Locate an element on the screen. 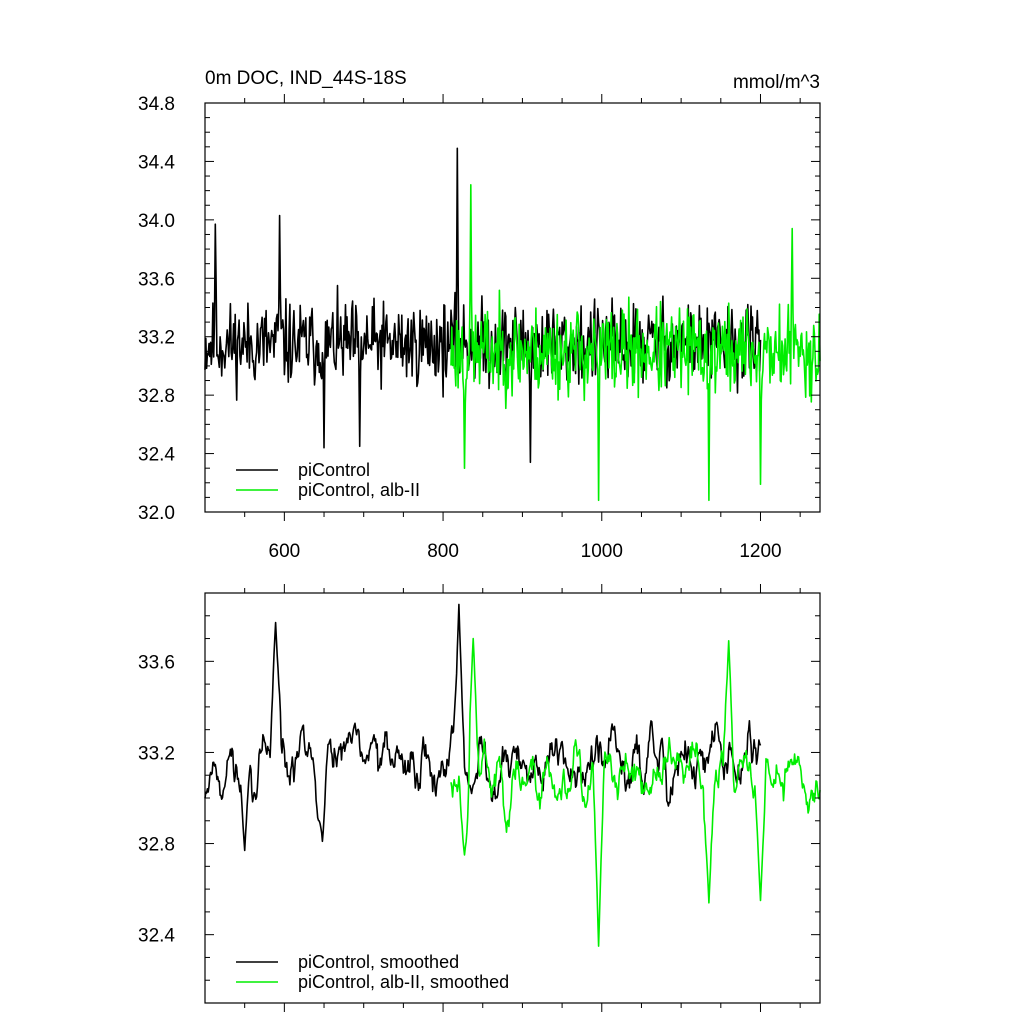 Image resolution: width=1024 pixels, height=1024 pixels. y-tick-label: 34.0 is located at coordinates (156, 221).